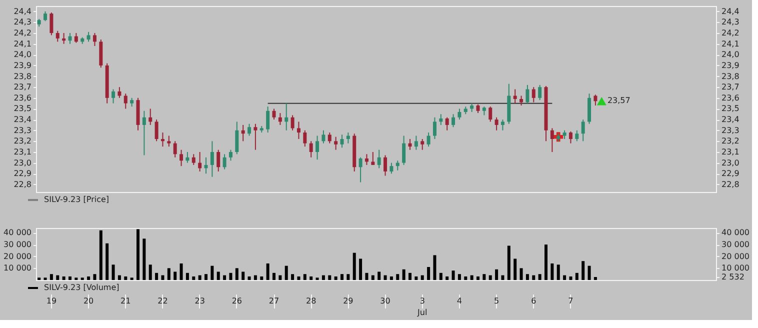 Image resolution: width=758 pixels, height=328 pixels. What do you see at coordinates (311, 301) in the screenshot?
I see `x-tick-label: 28` at bounding box center [311, 301].